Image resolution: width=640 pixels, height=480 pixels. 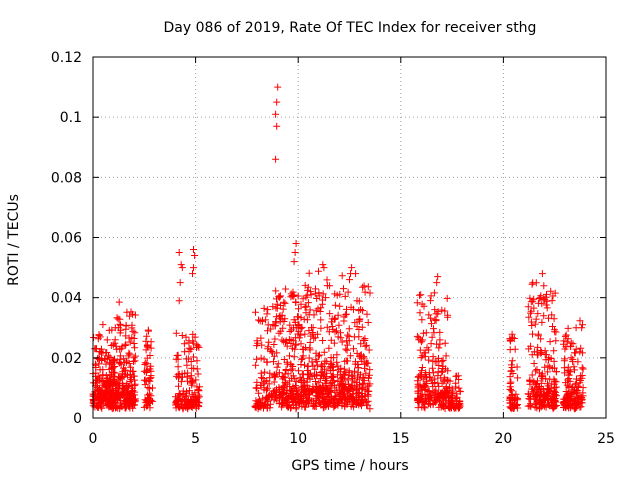 What do you see at coordinates (66, 238) in the screenshot?
I see `y-tick-labels: 0 0.02 0.04 0.06 0.08 0.1 0.12` at bounding box center [66, 238].